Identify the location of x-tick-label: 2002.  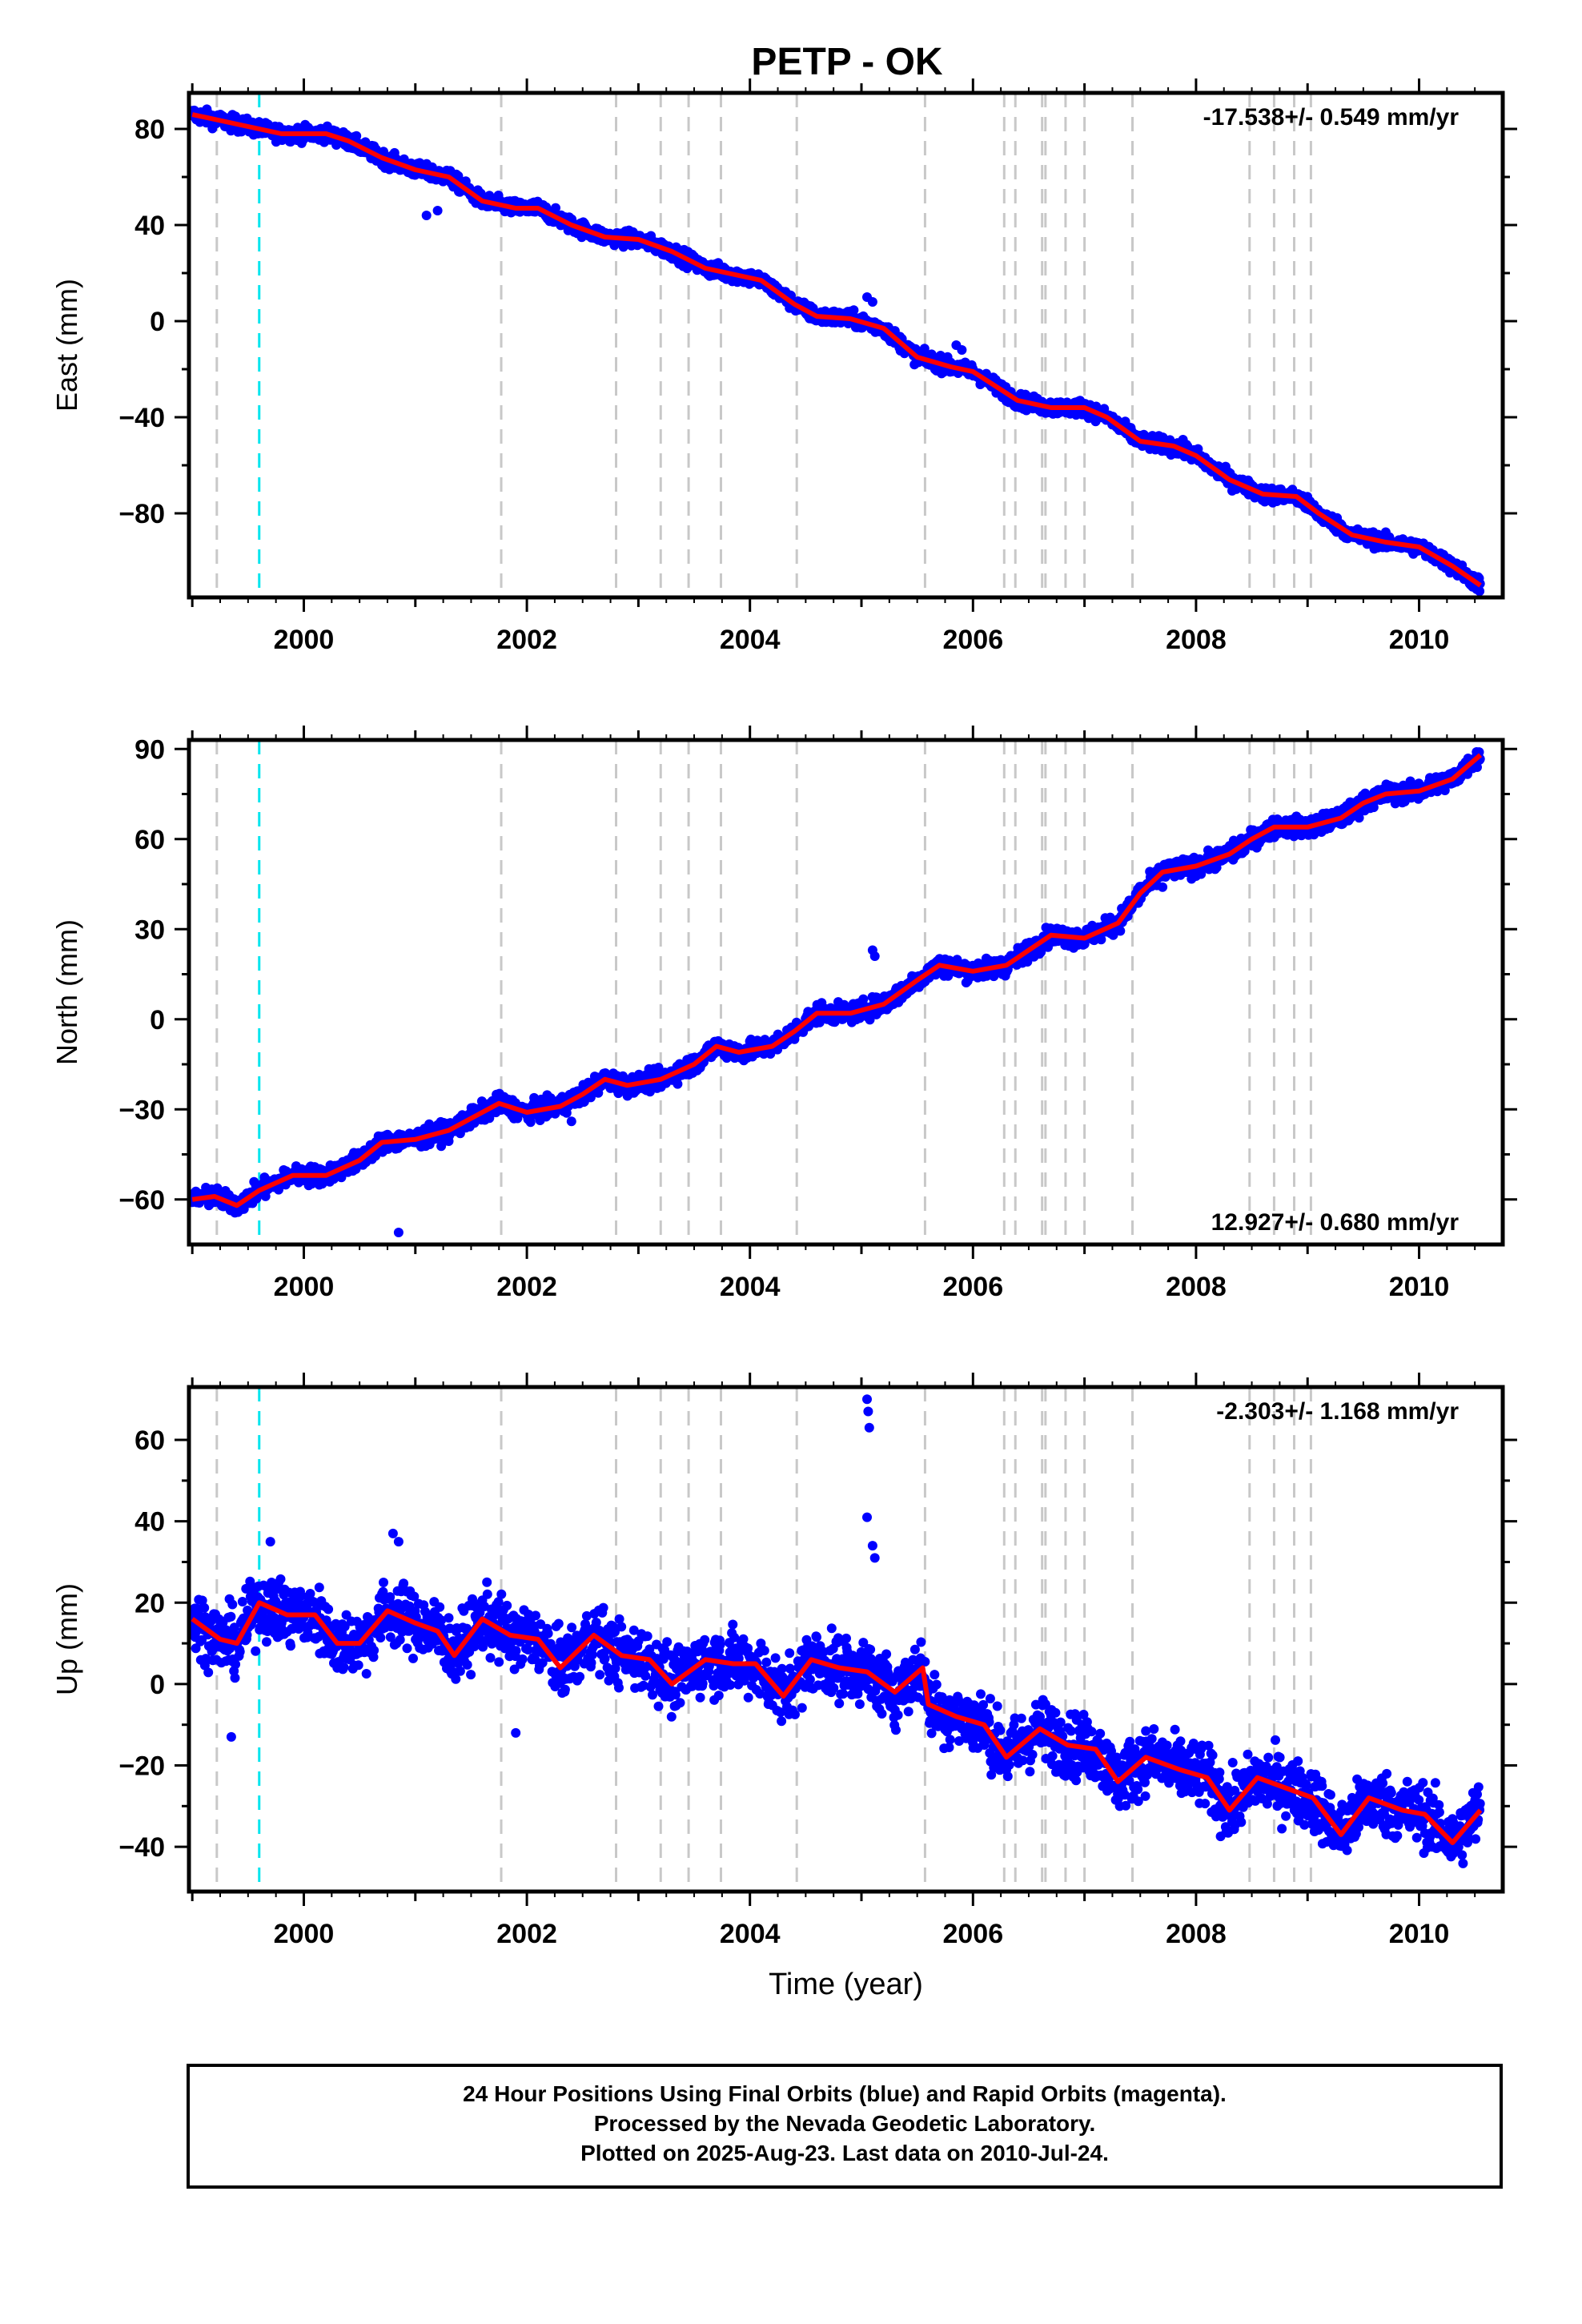
(526, 640).